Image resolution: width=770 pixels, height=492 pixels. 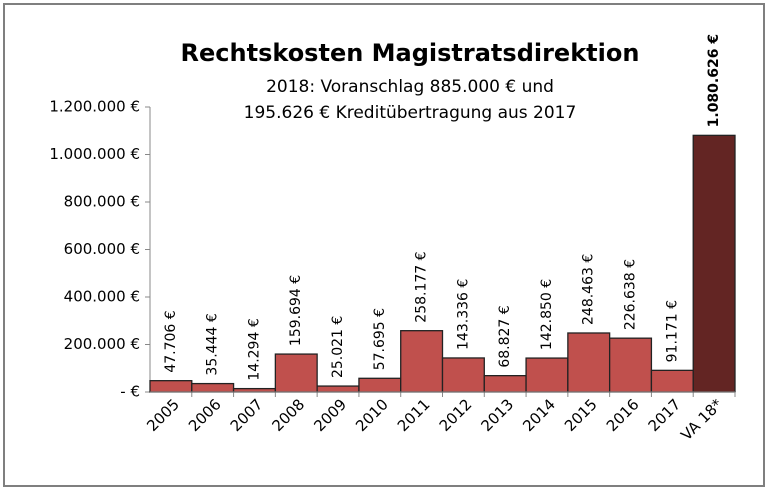 I want to click on value-label: 68.827 €, so click(x=505, y=336).